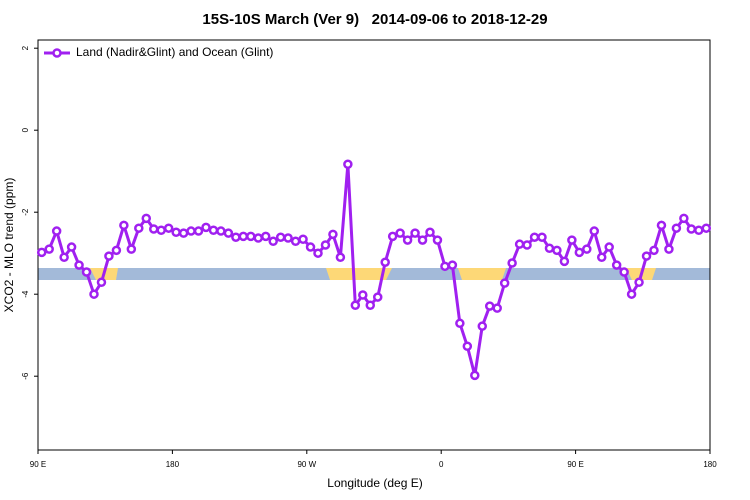  I want to click on x-tick-label: 0, so click(441, 464).